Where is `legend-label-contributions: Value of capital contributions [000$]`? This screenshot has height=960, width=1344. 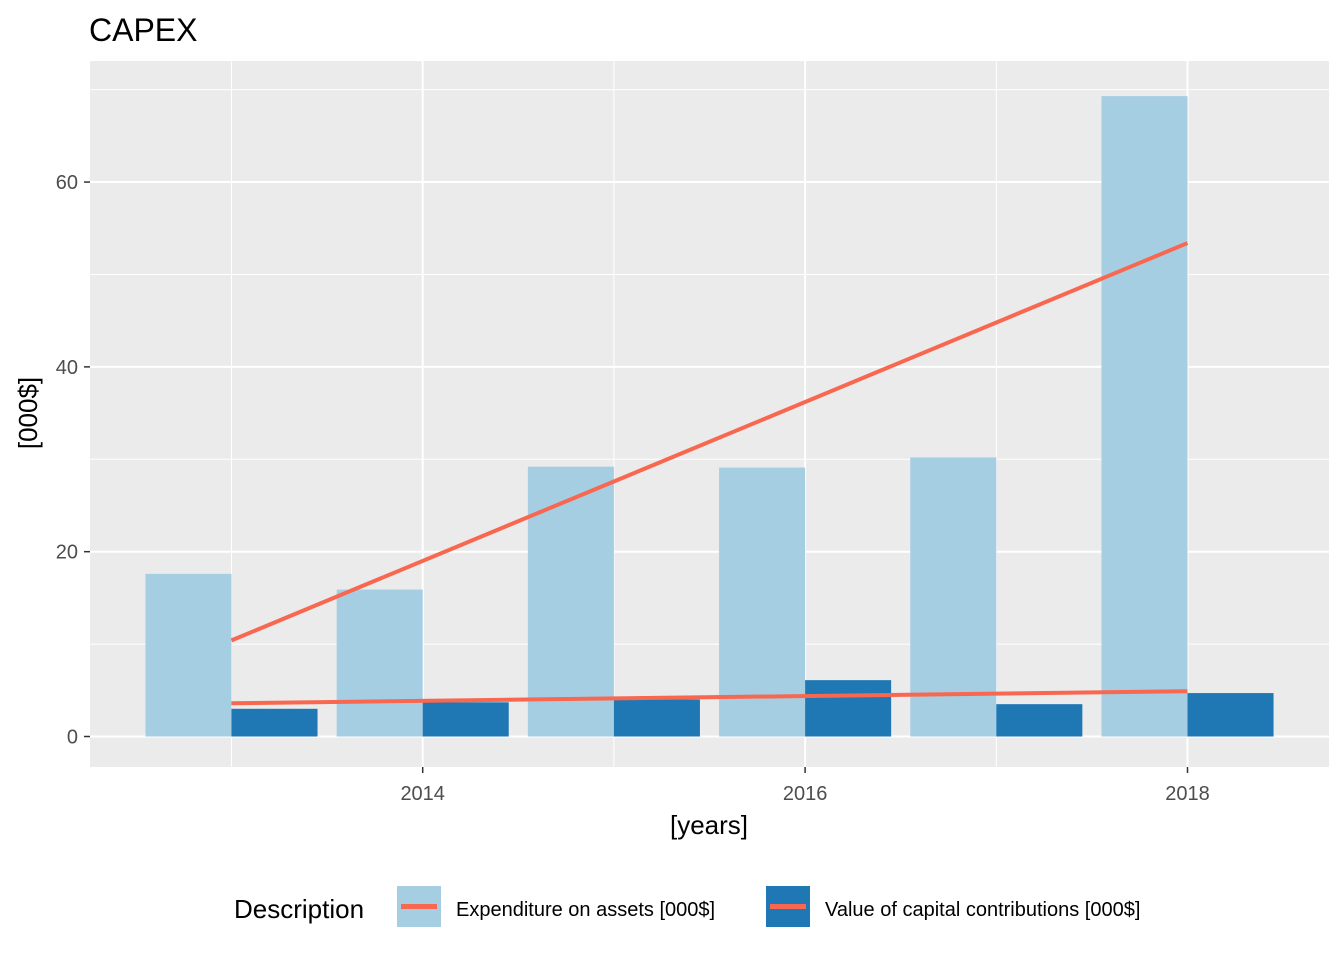 legend-label-contributions: Value of capital contributions [000$] is located at coordinates (982, 910).